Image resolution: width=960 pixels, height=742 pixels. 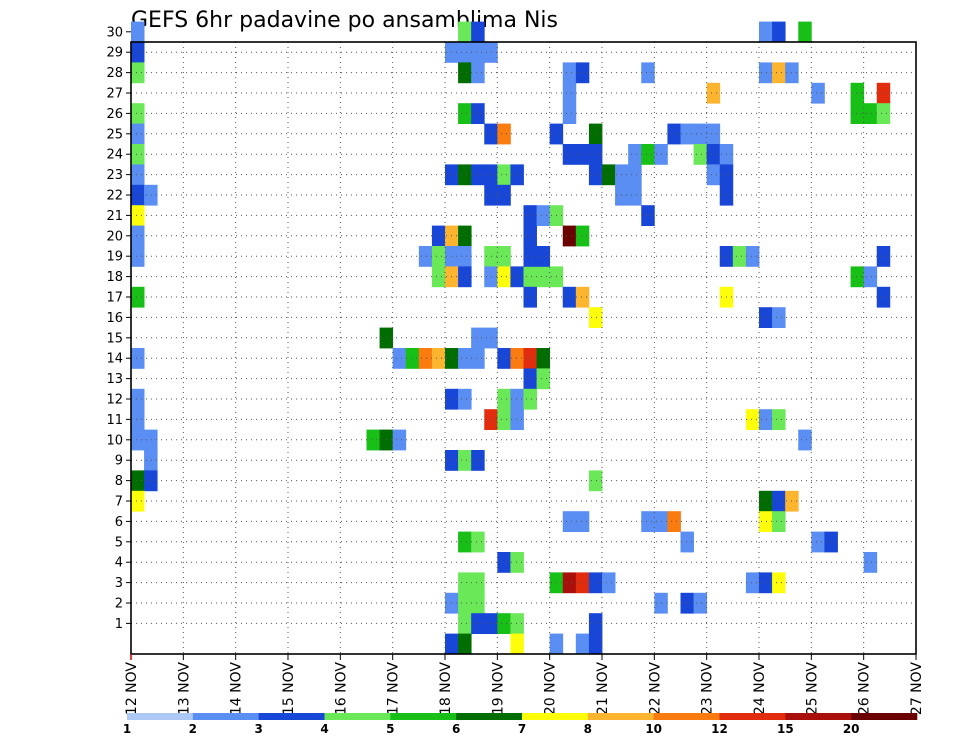 I want to click on x-tick-label: 23 NOV, so click(x=708, y=689).